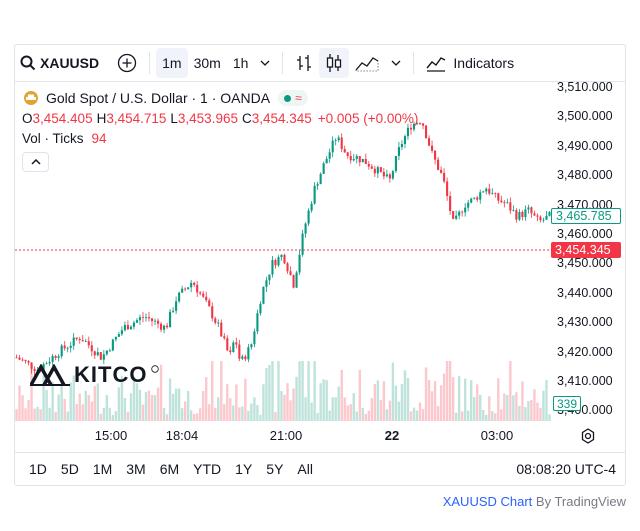 This screenshot has width=640, height=531. I want to click on bars-style-button, so click(304, 63).